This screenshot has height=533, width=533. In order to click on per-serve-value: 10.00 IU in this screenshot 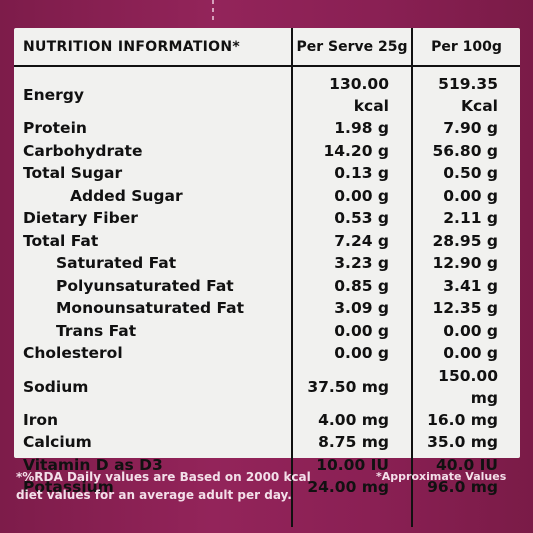, I will do `click(351, 464)`.